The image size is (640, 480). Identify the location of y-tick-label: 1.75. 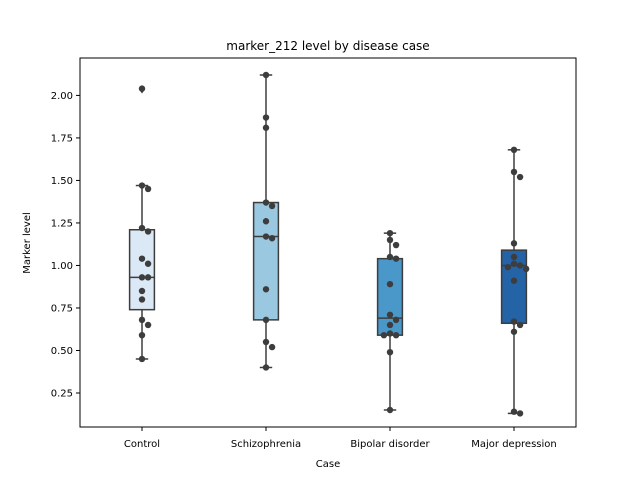
(62, 138).